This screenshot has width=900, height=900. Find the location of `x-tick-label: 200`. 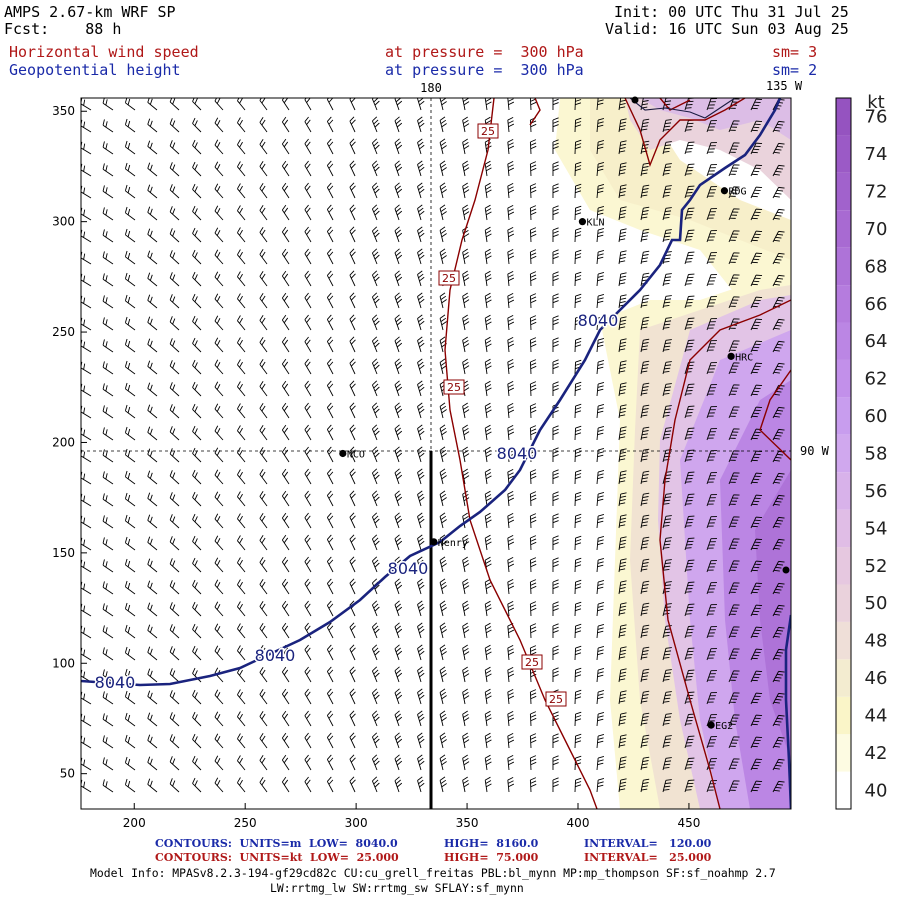

x-tick-label: 200 is located at coordinates (134, 823).